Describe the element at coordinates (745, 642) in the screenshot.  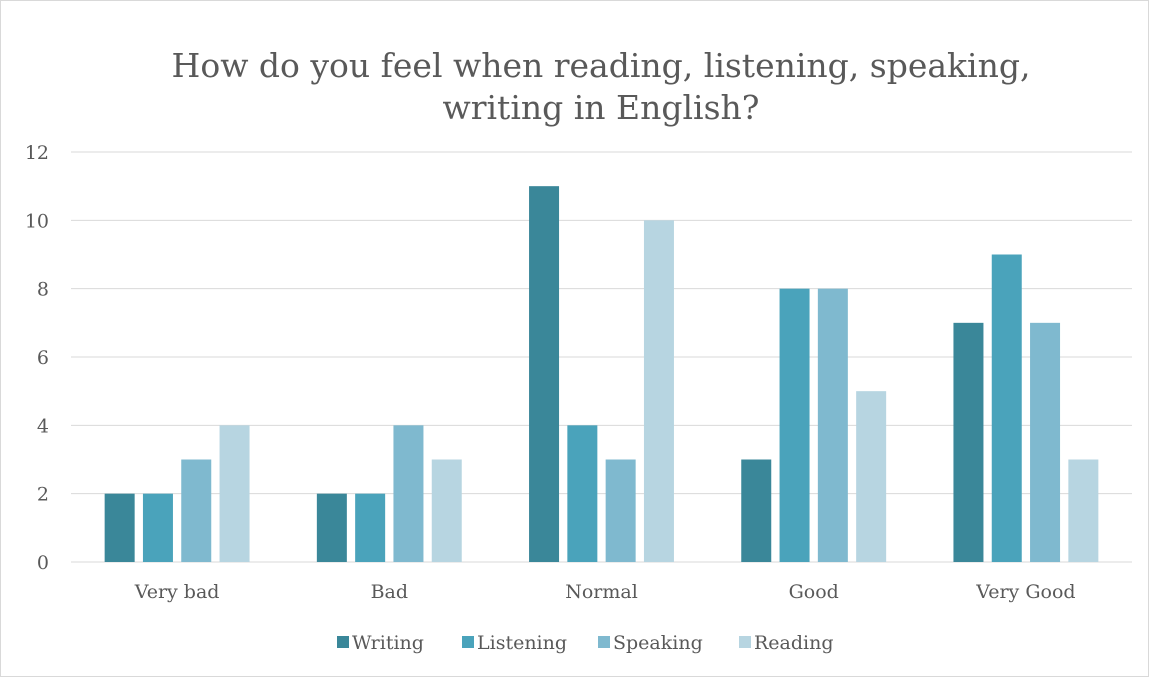
I see `legend-swatch-reading` at that location.